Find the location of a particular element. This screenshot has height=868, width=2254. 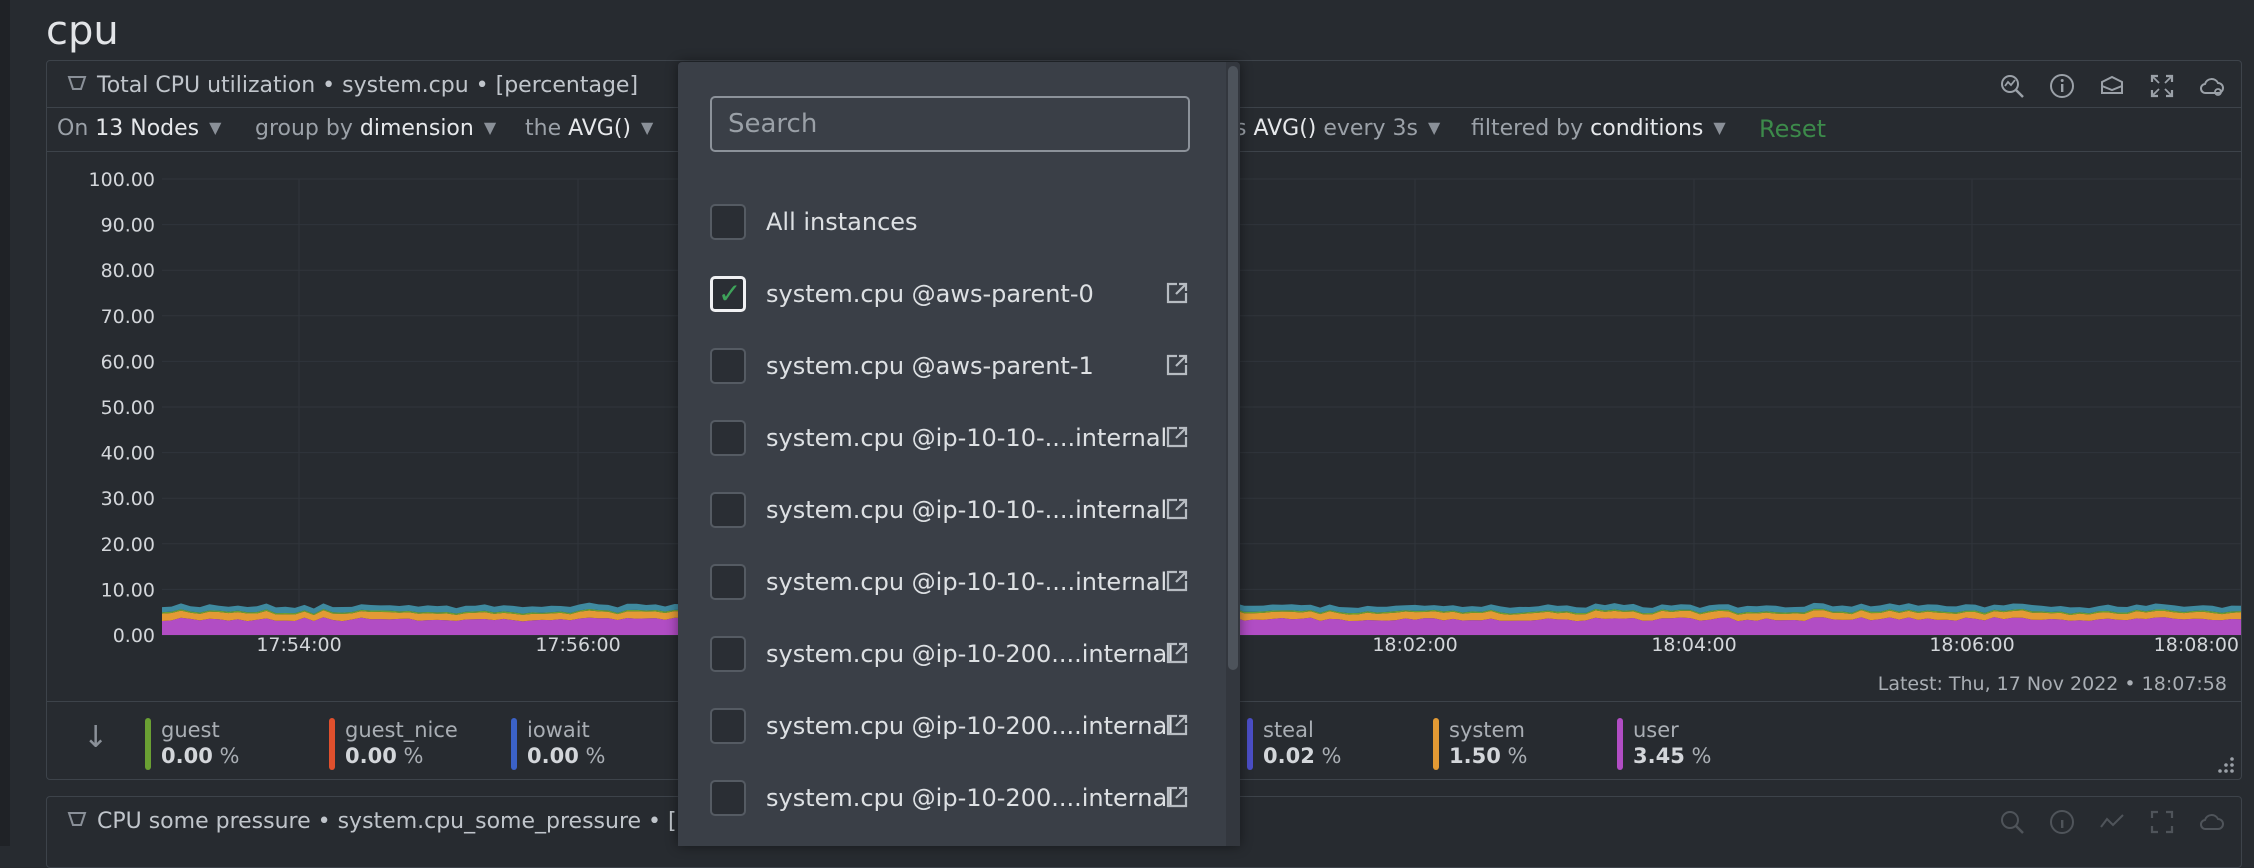

stack-layers-icon is located at coordinates (2112, 86).